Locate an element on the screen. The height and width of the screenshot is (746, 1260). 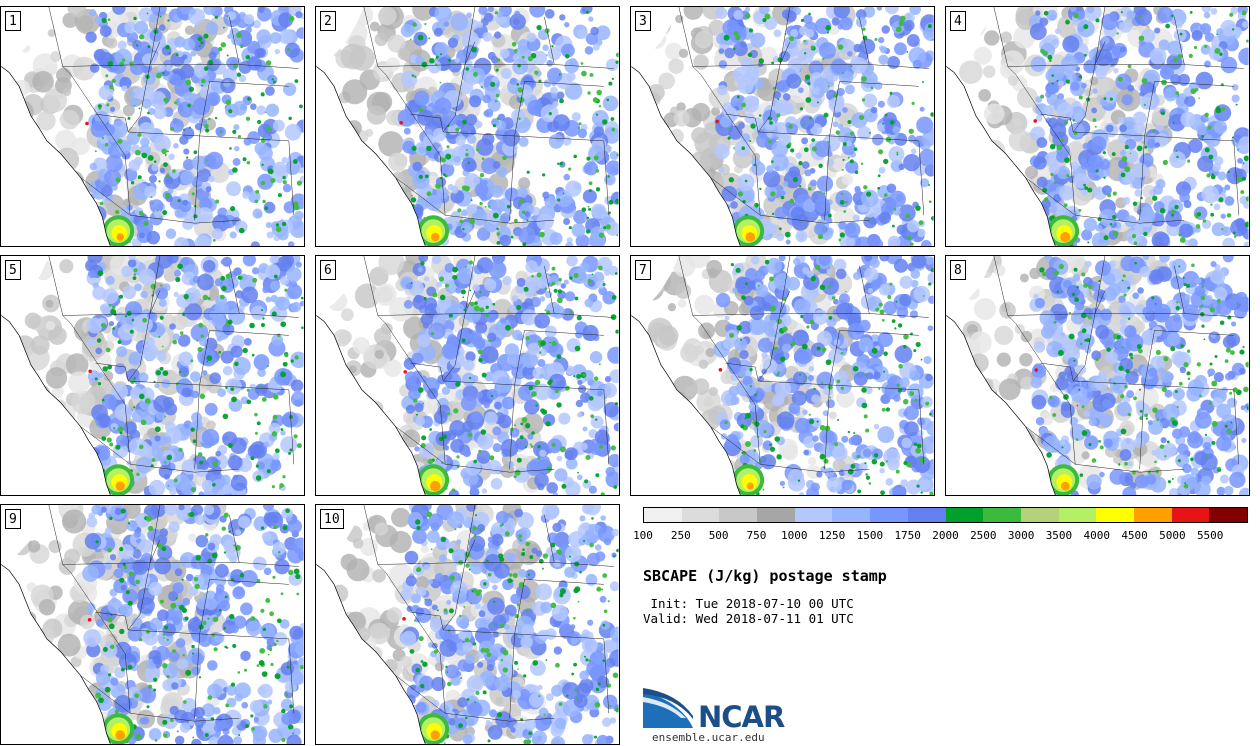
init-time: Init: Tue 2018-07-10 00 UTC is located at coordinates (748, 603).